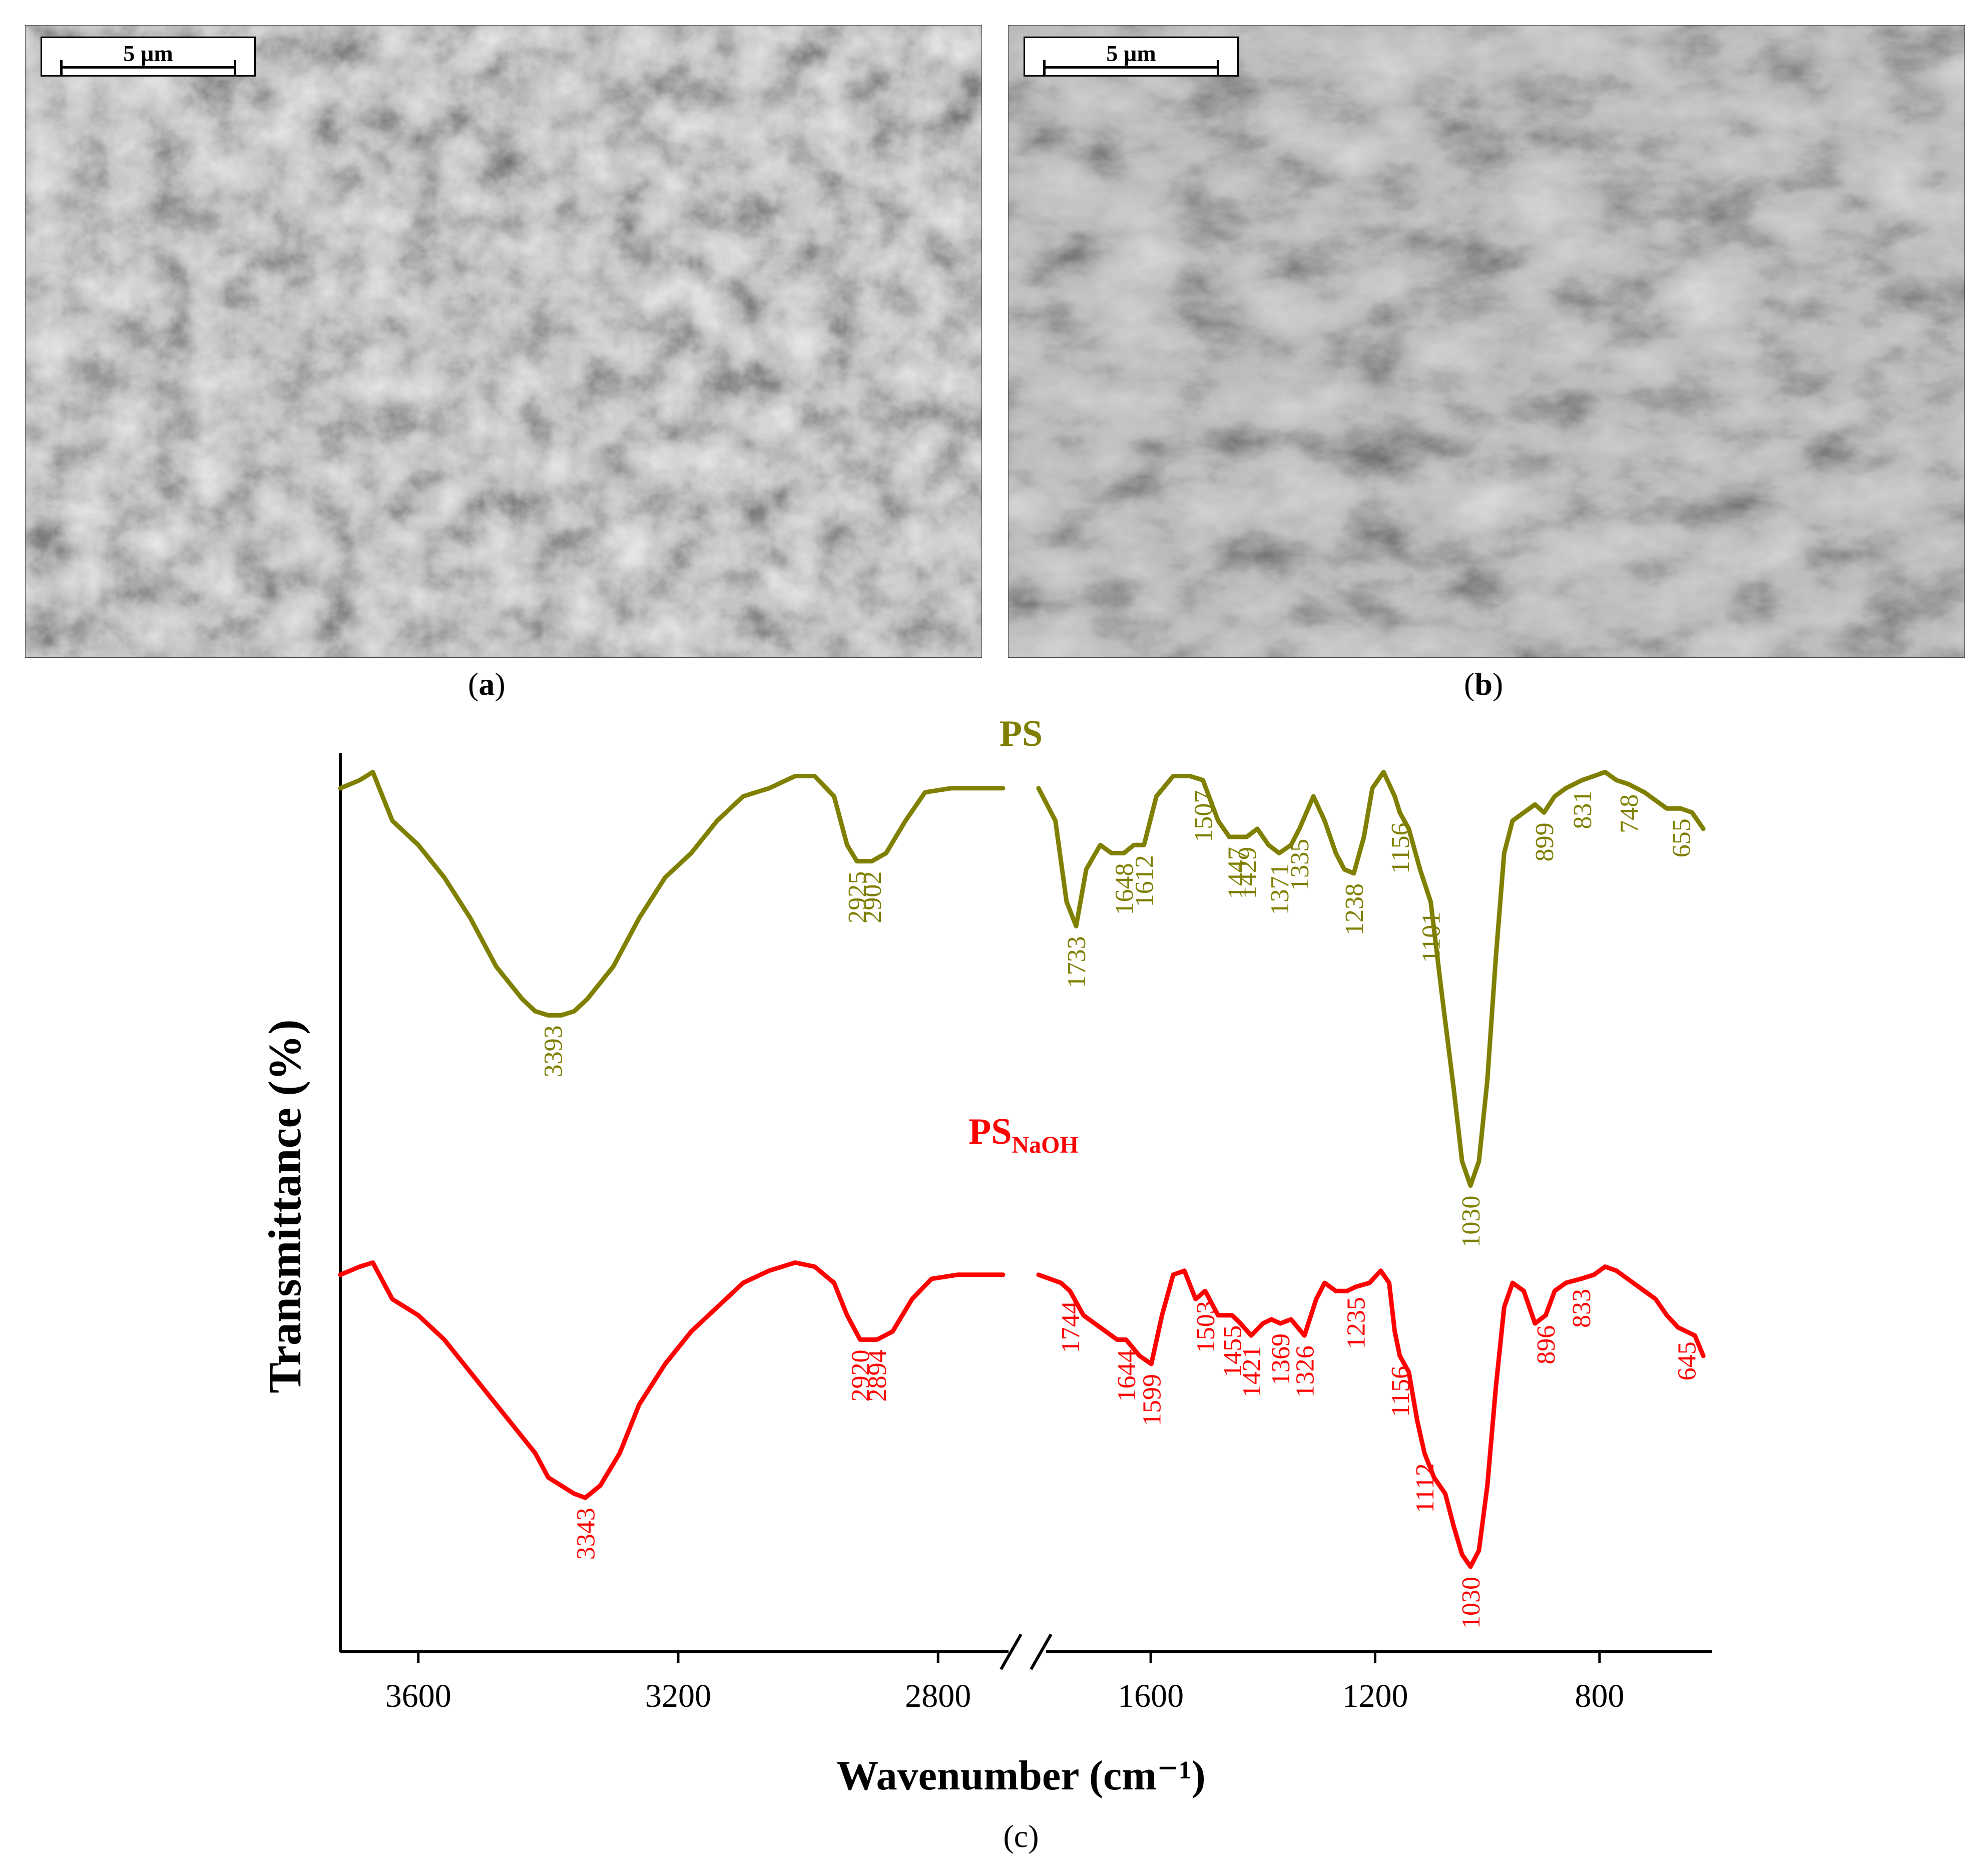  I want to click on peak-label-ps-2925: 2925, so click(858, 897).